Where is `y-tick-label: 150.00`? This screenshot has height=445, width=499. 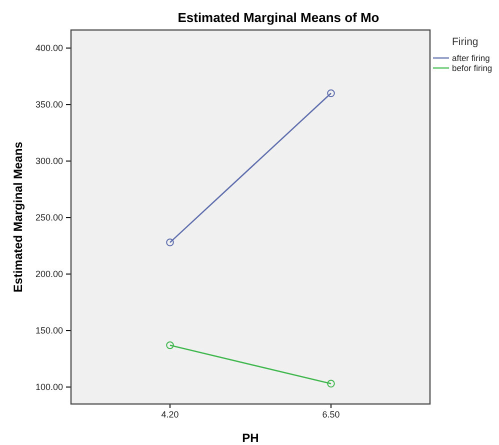
y-tick-label: 150.00 is located at coordinates (49, 330).